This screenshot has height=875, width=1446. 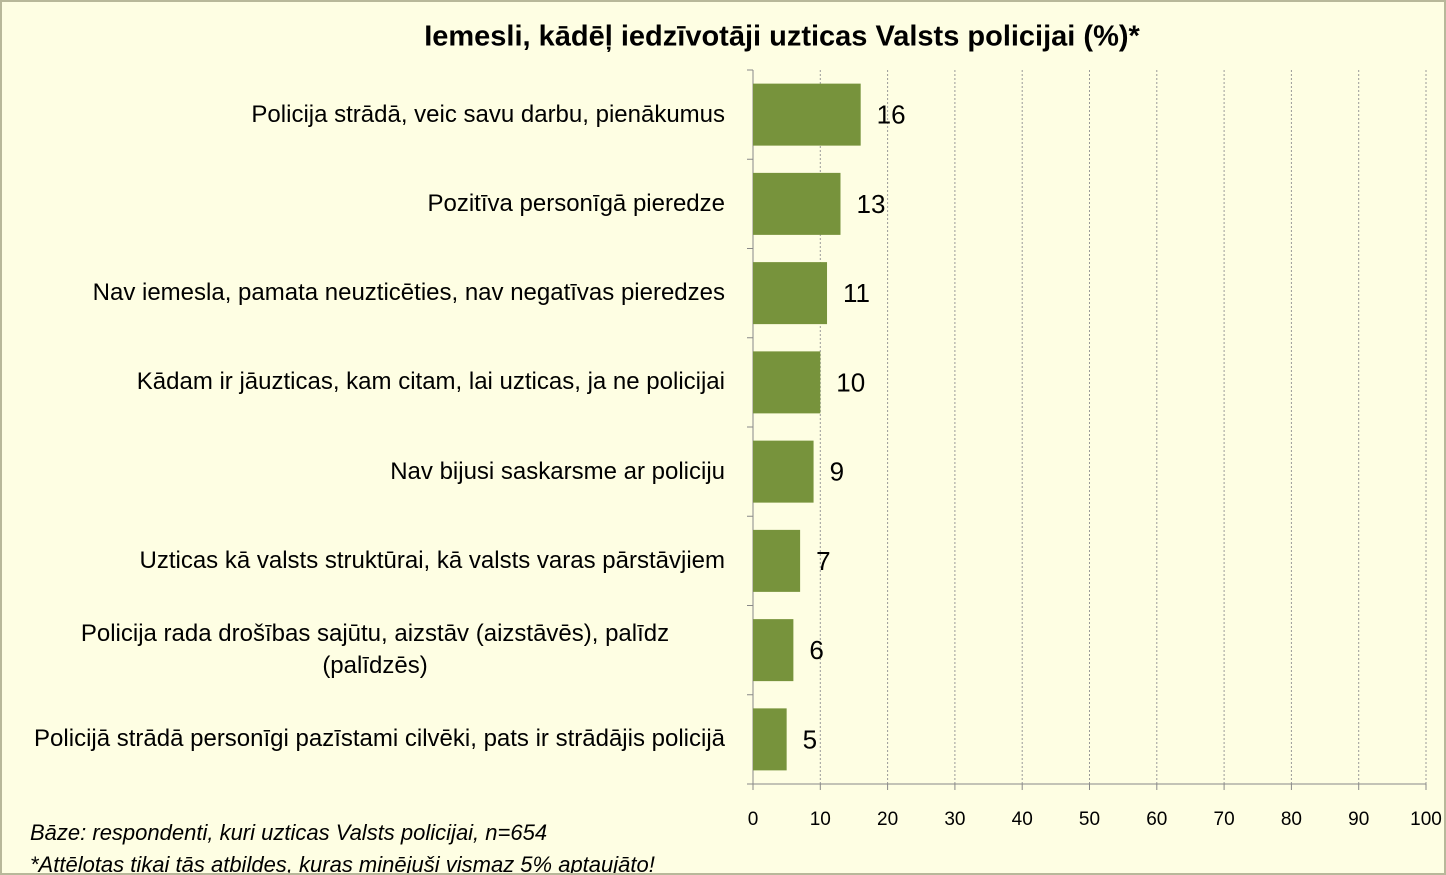 What do you see at coordinates (816, 650) in the screenshot?
I see `value-label: 6` at bounding box center [816, 650].